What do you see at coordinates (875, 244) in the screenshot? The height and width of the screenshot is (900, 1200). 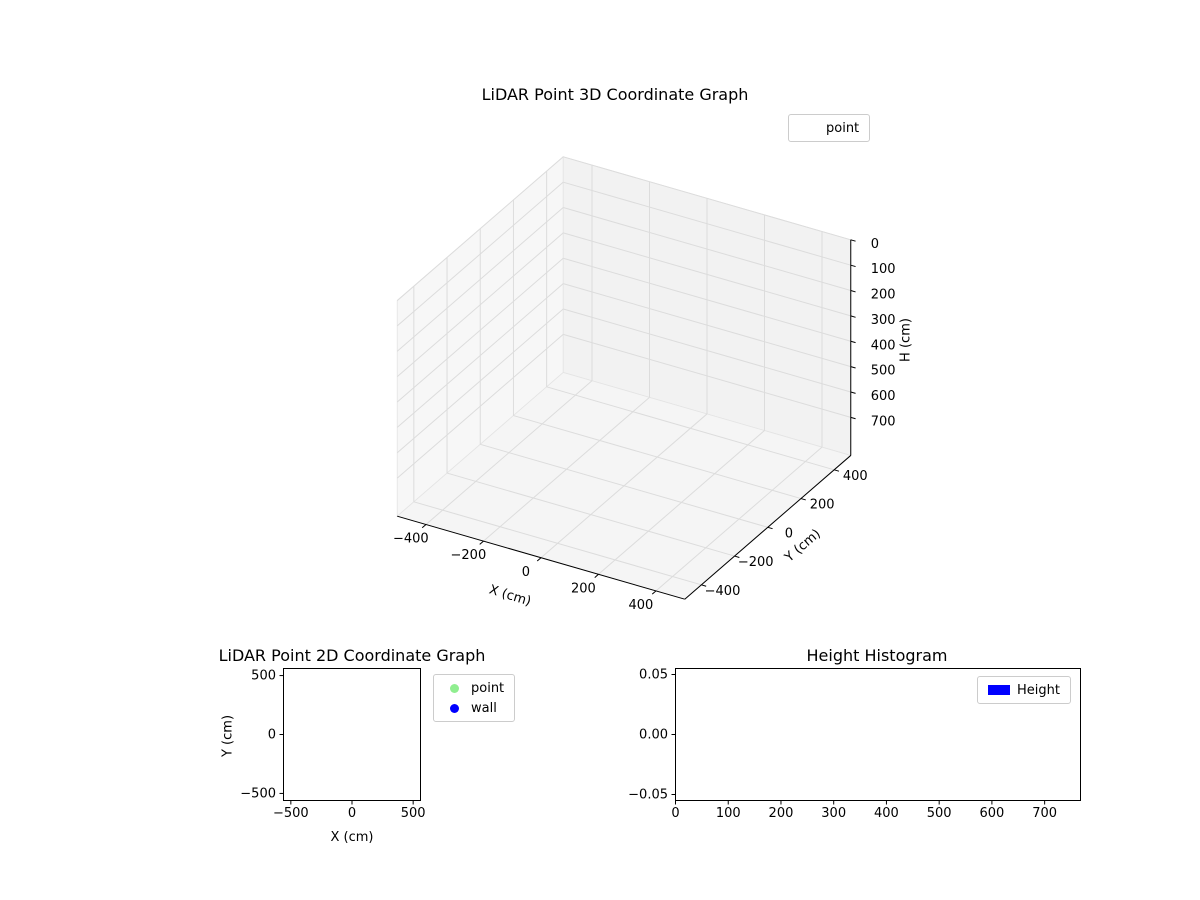 I see `z-tick-label: 0` at bounding box center [875, 244].